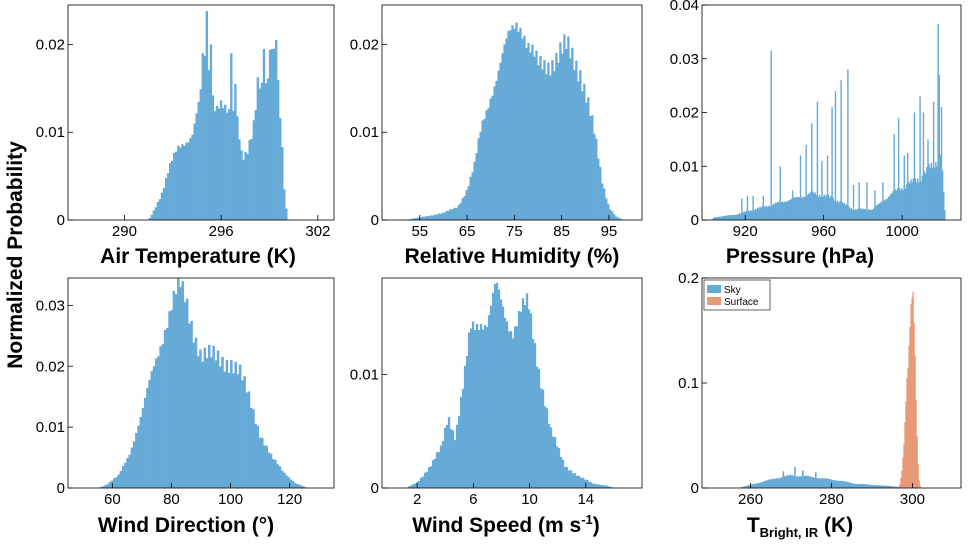 This screenshot has width=968, height=545. I want to click on y-tick-label: 0.02, so click(364, 44).